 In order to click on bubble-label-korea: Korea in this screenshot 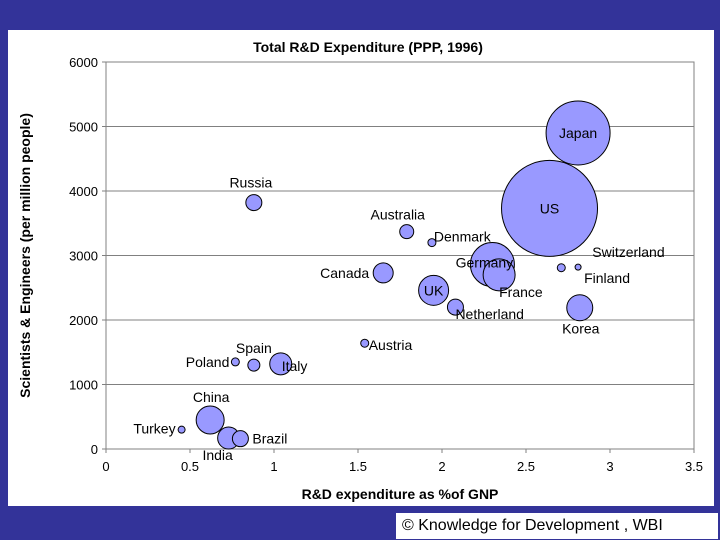, I will do `click(581, 329)`.